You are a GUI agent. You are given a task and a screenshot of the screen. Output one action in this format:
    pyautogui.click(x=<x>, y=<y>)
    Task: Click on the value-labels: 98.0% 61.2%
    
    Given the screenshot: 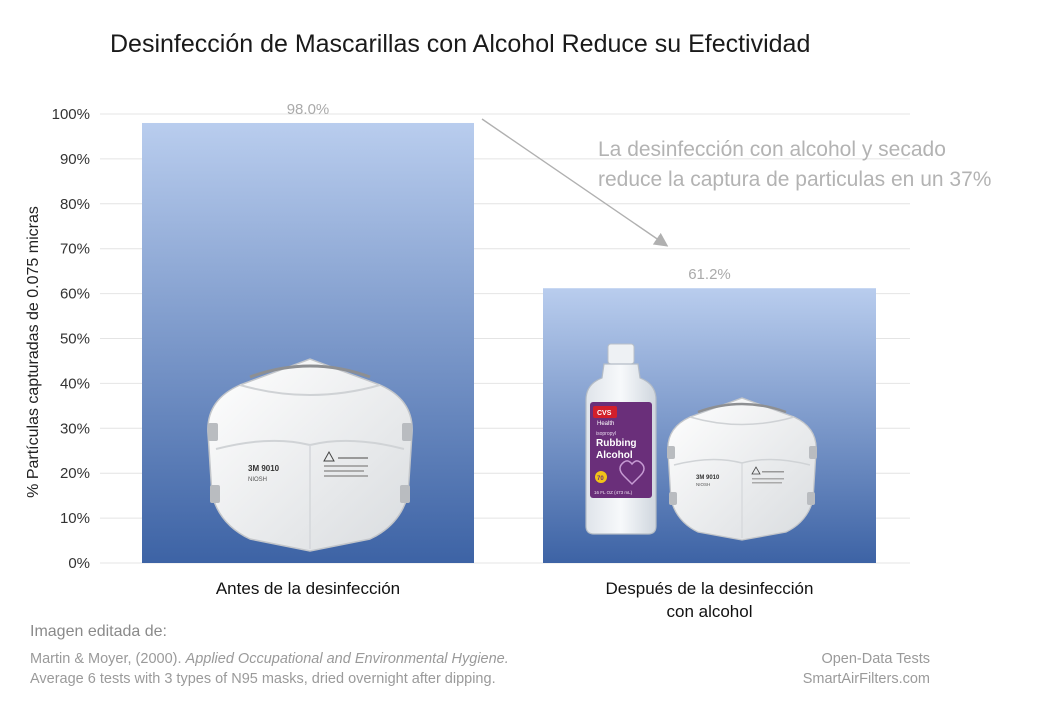 What is the action you would take?
    pyautogui.click(x=509, y=192)
    